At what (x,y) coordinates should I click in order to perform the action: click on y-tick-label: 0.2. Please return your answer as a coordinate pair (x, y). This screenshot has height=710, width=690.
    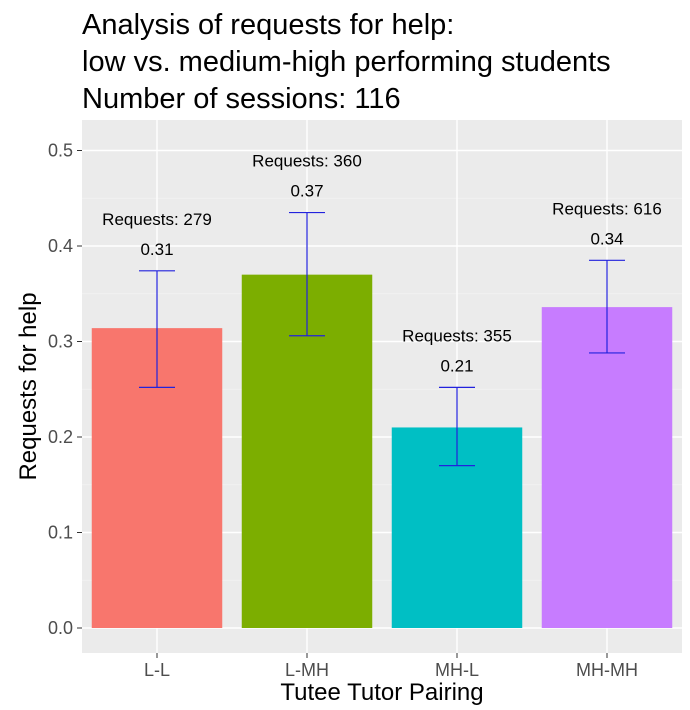
    Looking at the image, I should click on (60, 437).